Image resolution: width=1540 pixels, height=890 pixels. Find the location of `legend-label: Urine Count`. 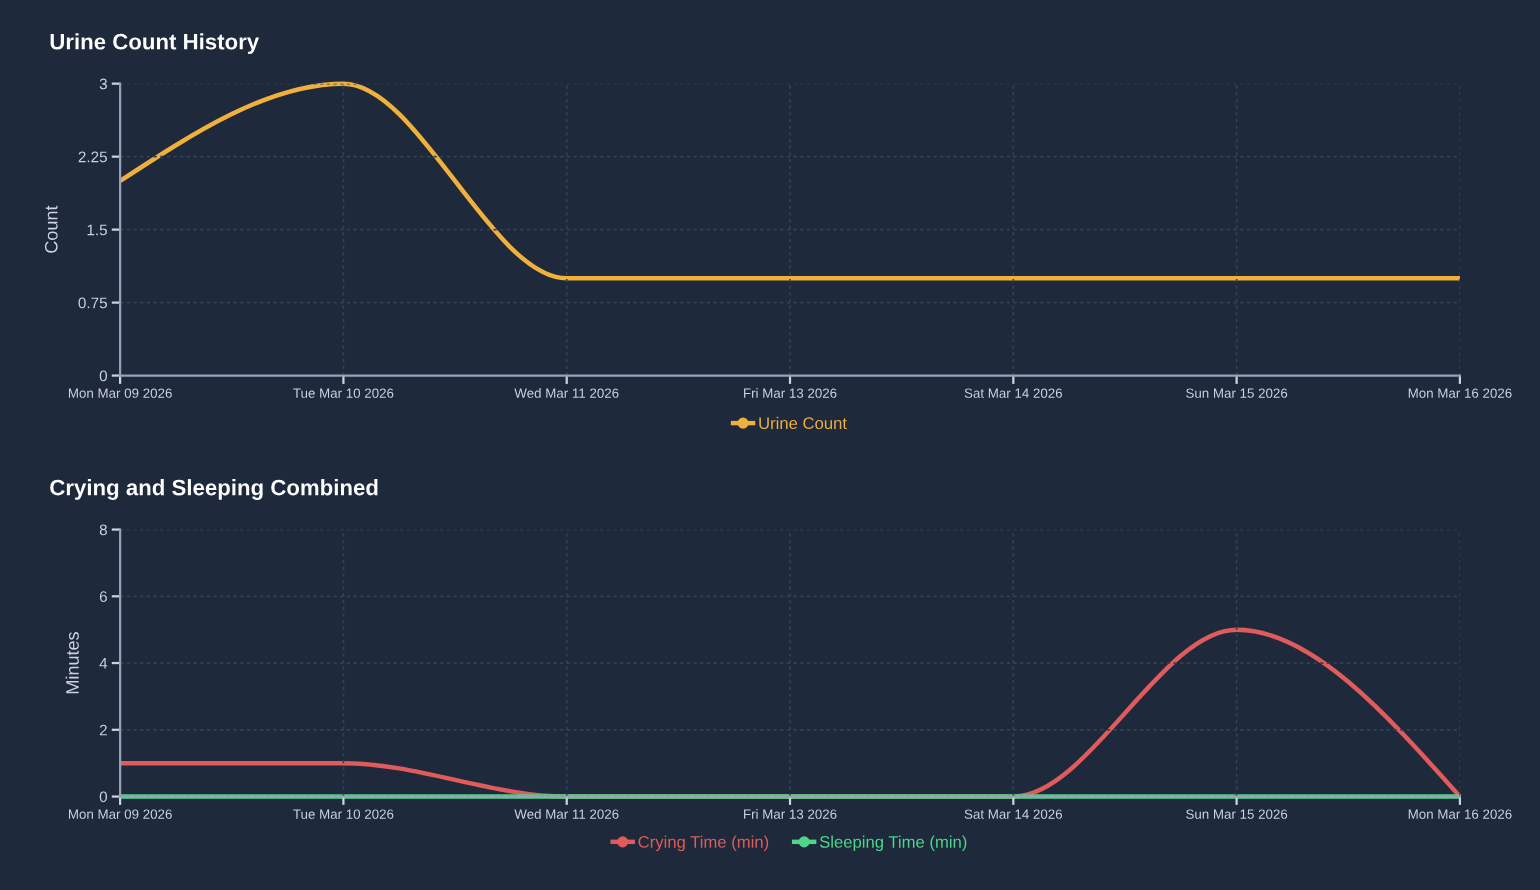

legend-label: Urine Count is located at coordinates (803, 423).